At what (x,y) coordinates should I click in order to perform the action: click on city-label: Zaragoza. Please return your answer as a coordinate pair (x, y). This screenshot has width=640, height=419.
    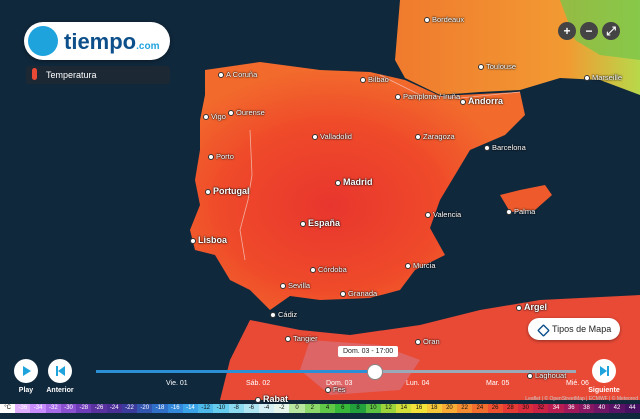
    Looking at the image, I should click on (435, 136).